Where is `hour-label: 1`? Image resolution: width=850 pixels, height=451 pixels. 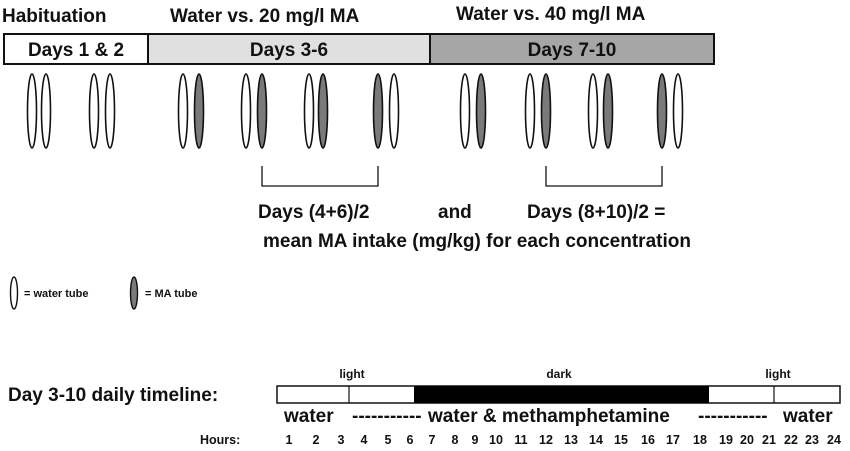 hour-label: 1 is located at coordinates (289, 440).